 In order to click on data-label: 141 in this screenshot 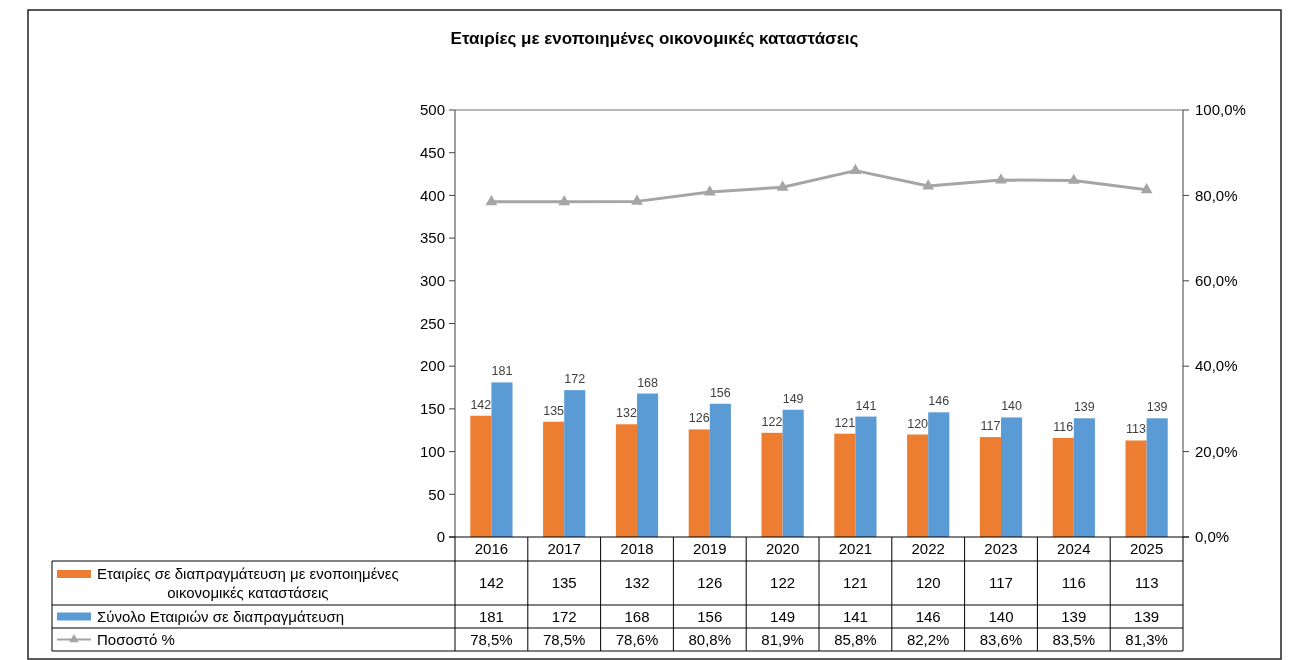, I will do `click(855, 616)`.